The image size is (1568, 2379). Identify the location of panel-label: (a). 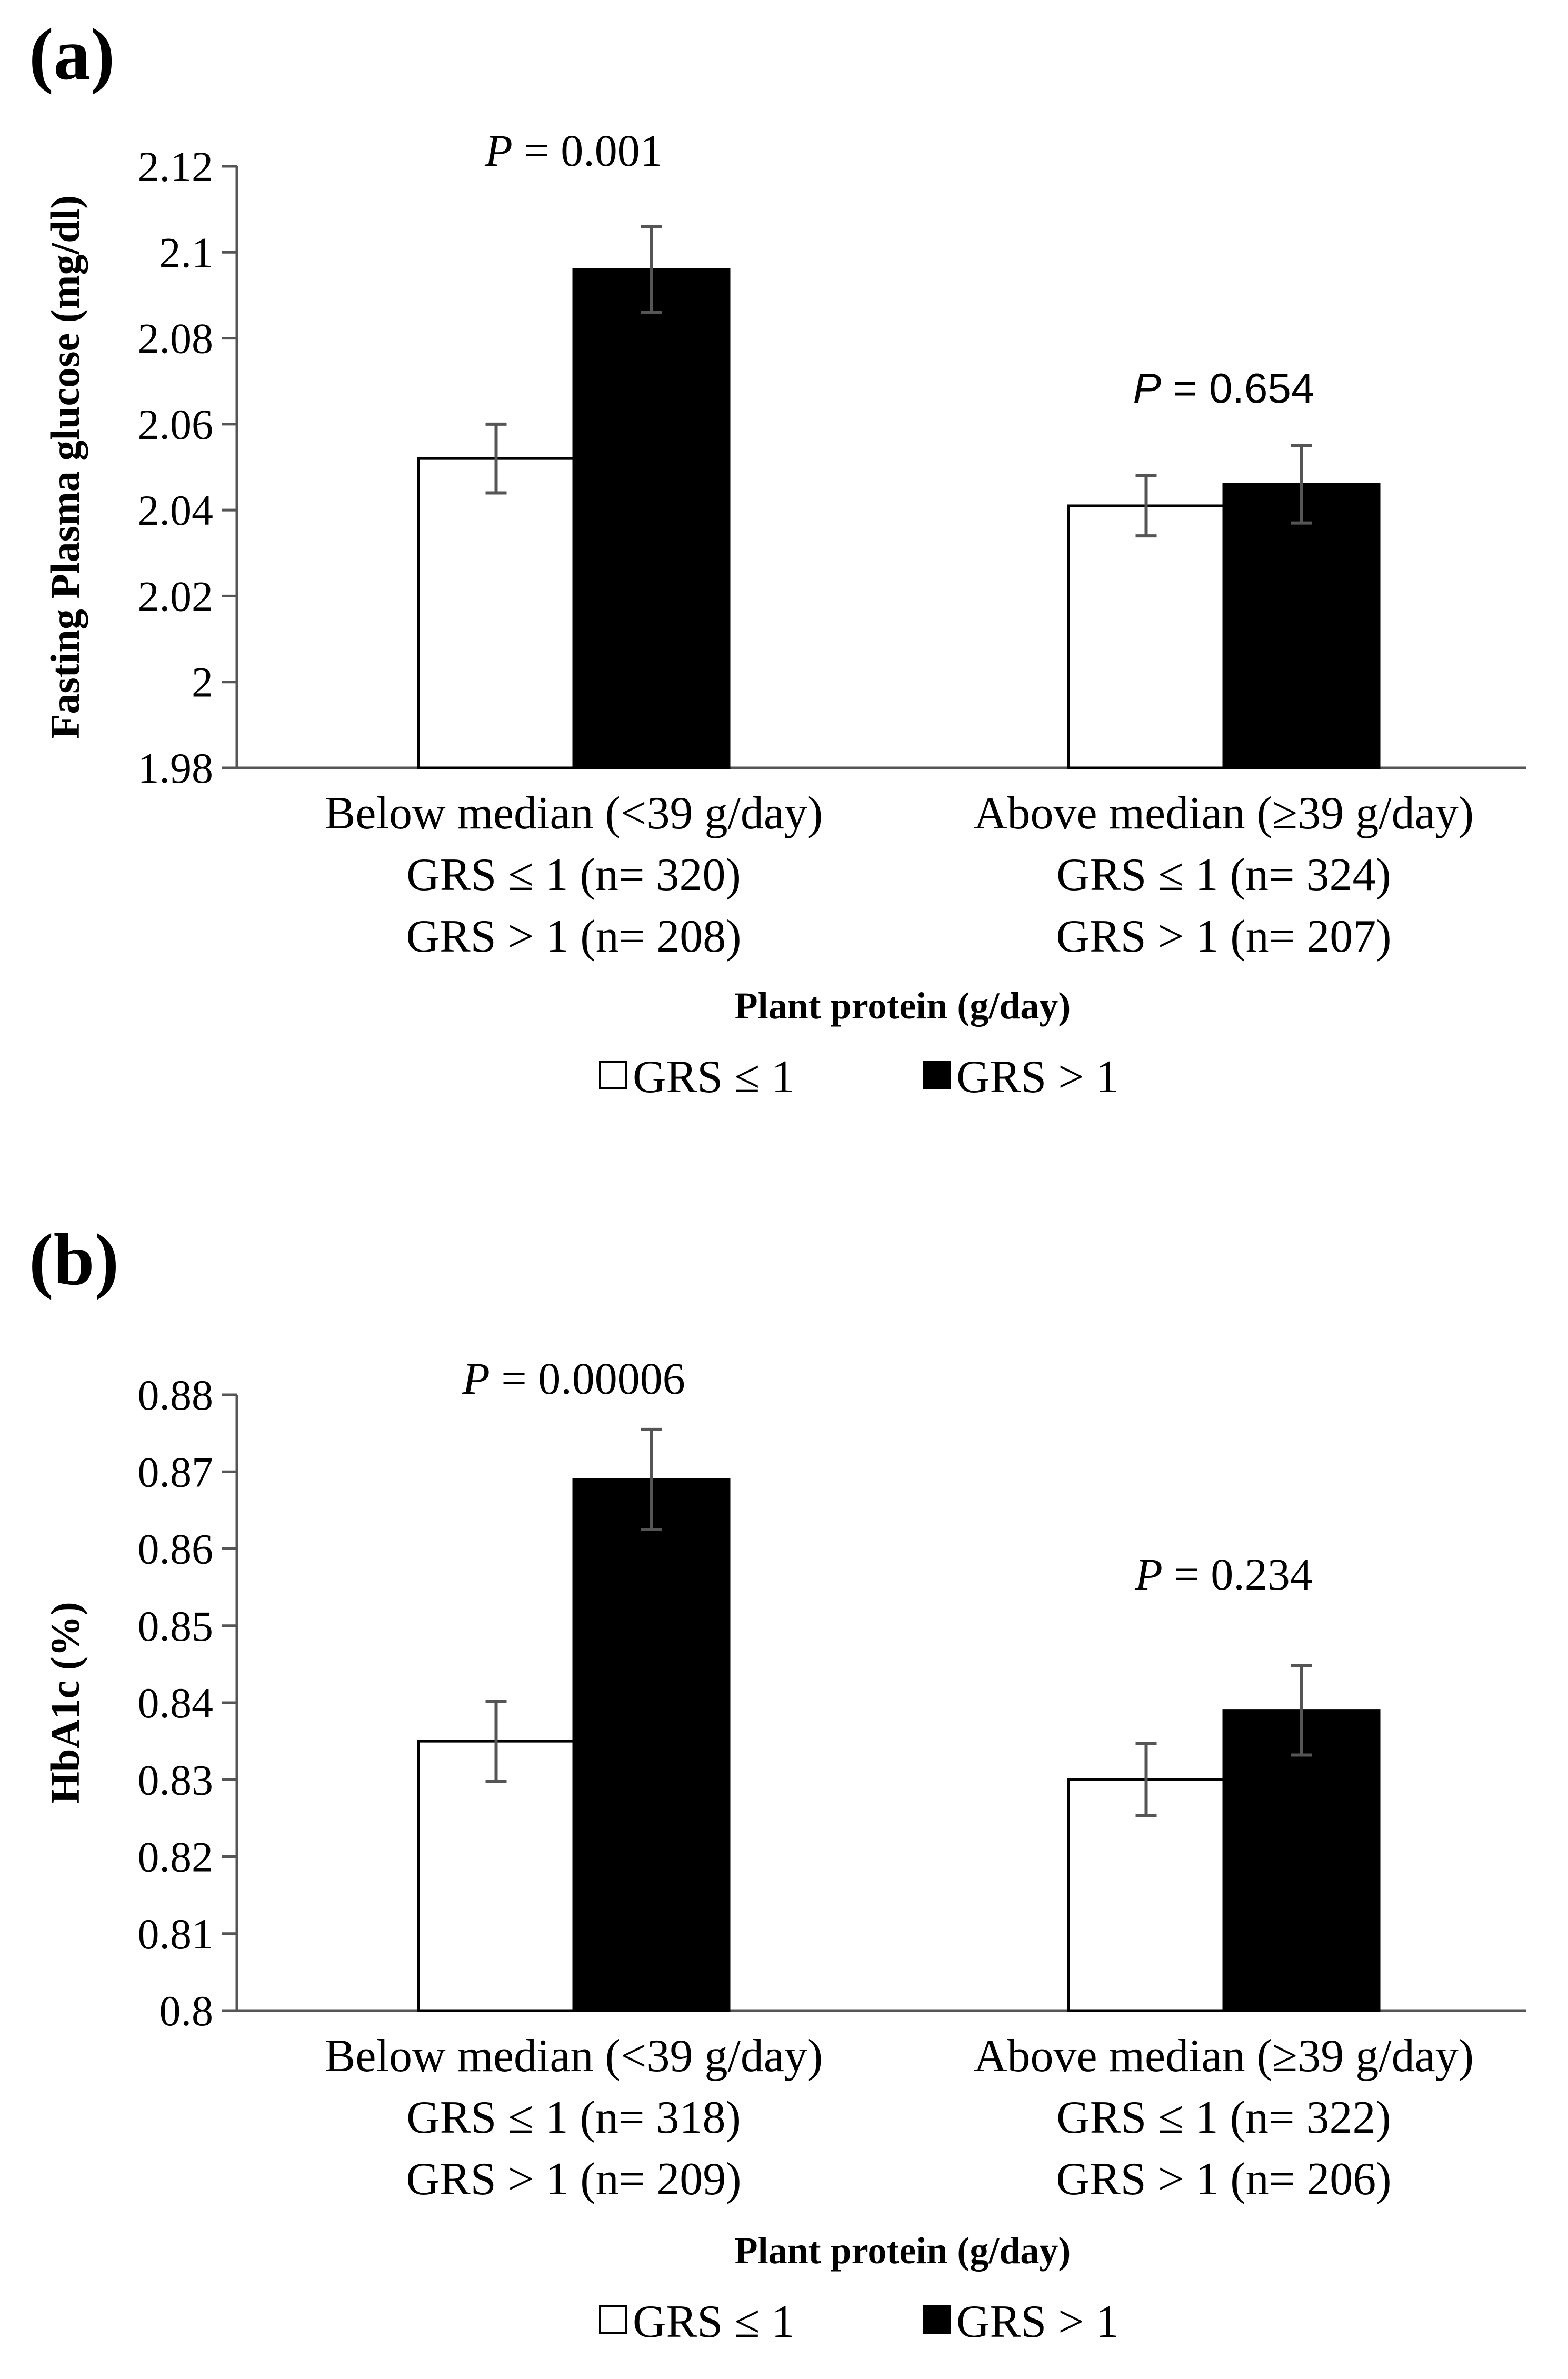
(72, 54).